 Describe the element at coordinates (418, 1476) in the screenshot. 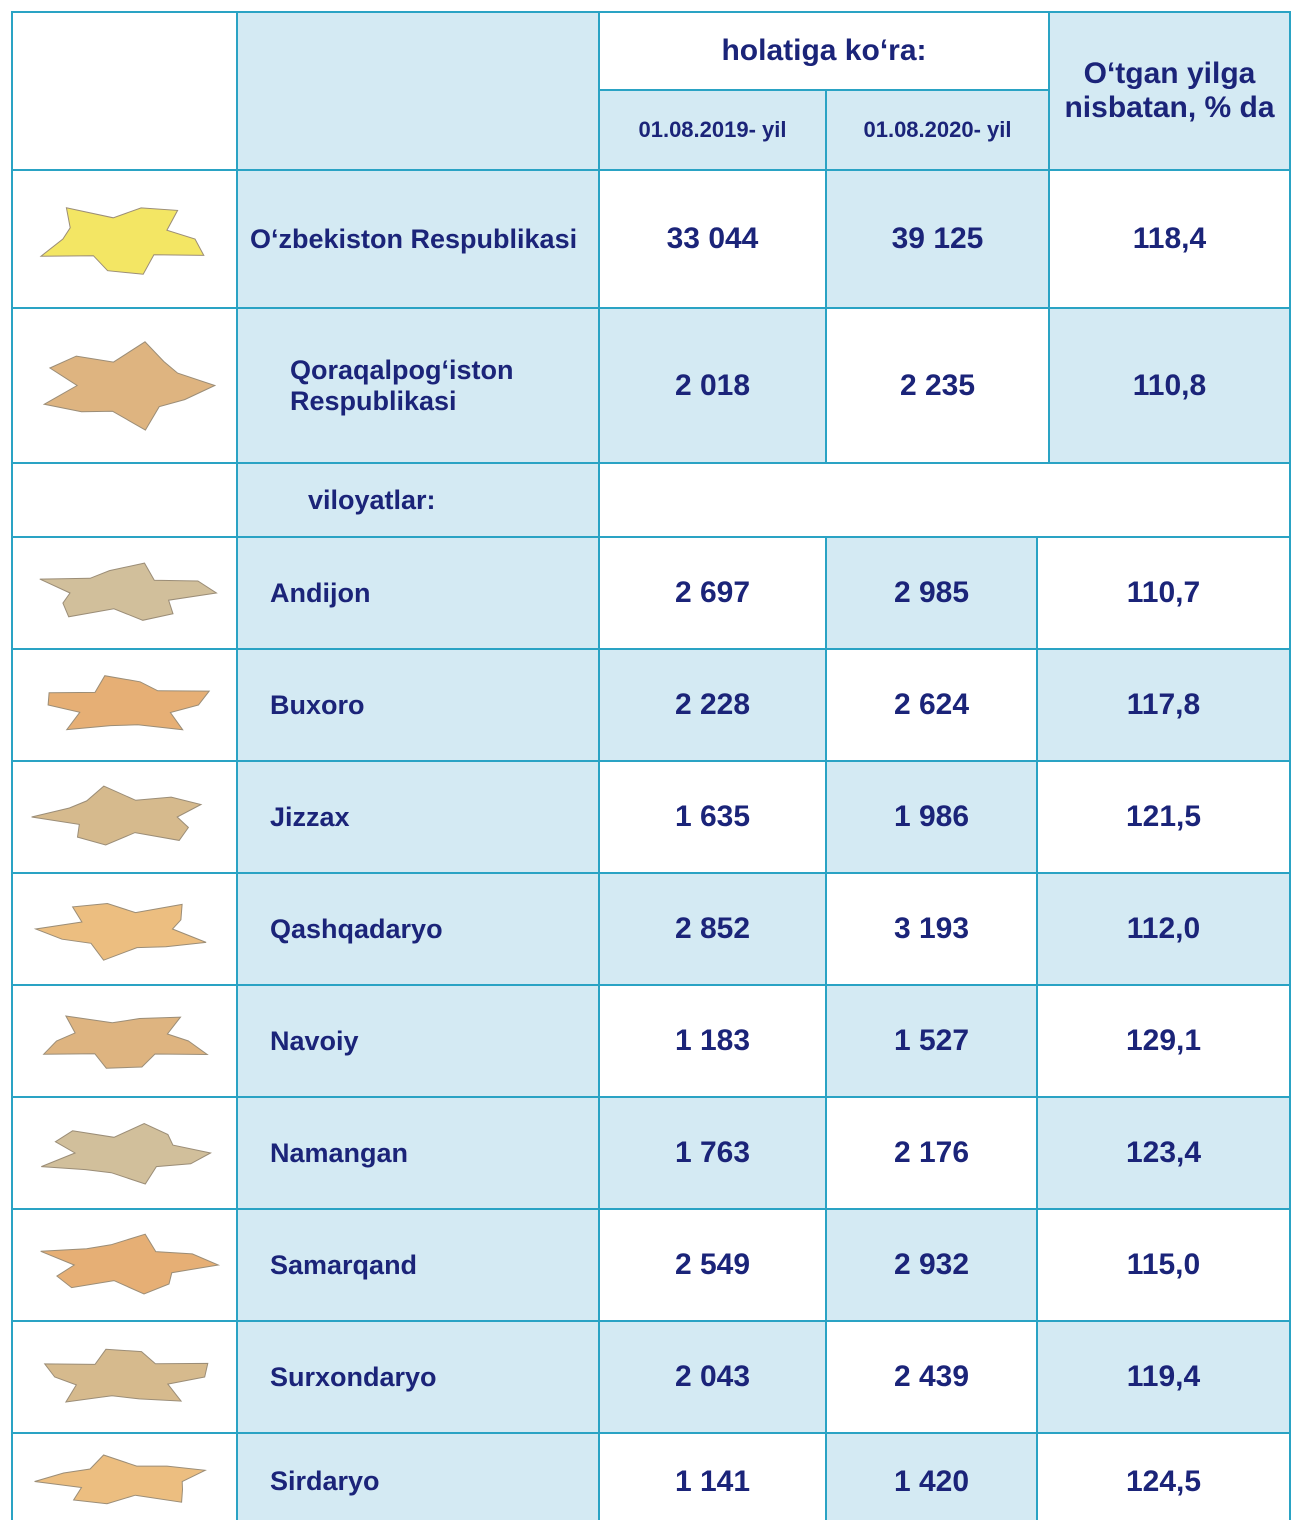

I see `row-name: Sirdaryo` at that location.